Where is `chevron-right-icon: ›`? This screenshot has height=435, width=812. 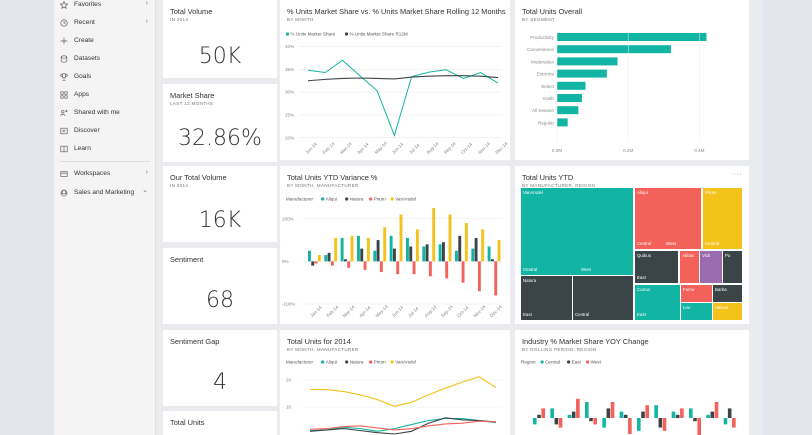 chevron-right-icon: › is located at coordinates (146, 21).